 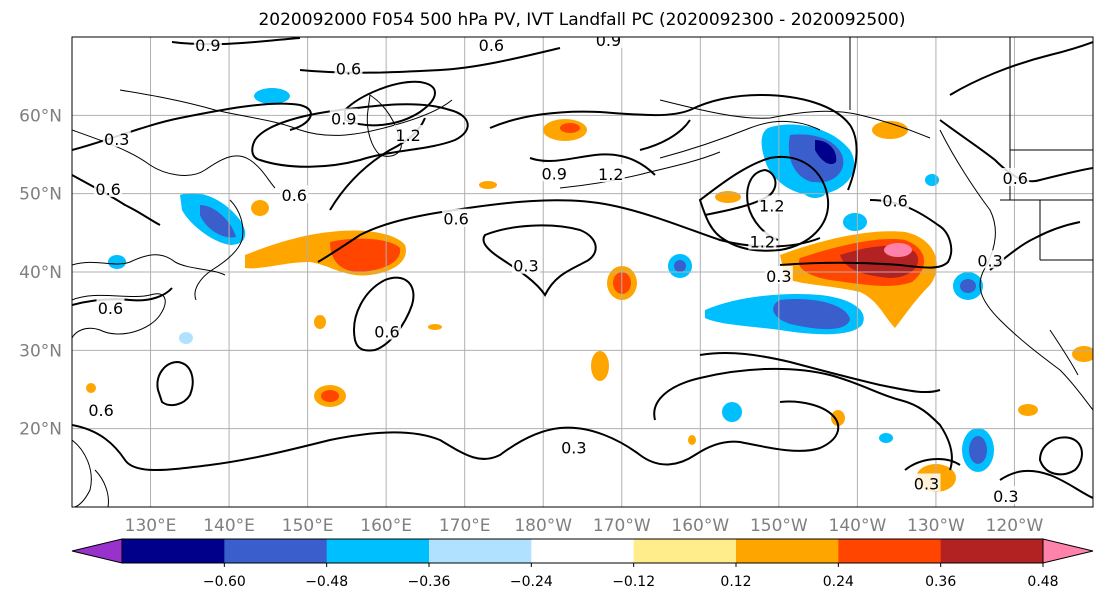 What do you see at coordinates (610, 147) in the screenshot?
I see `pv-contour-1.2-mid` at bounding box center [610, 147].